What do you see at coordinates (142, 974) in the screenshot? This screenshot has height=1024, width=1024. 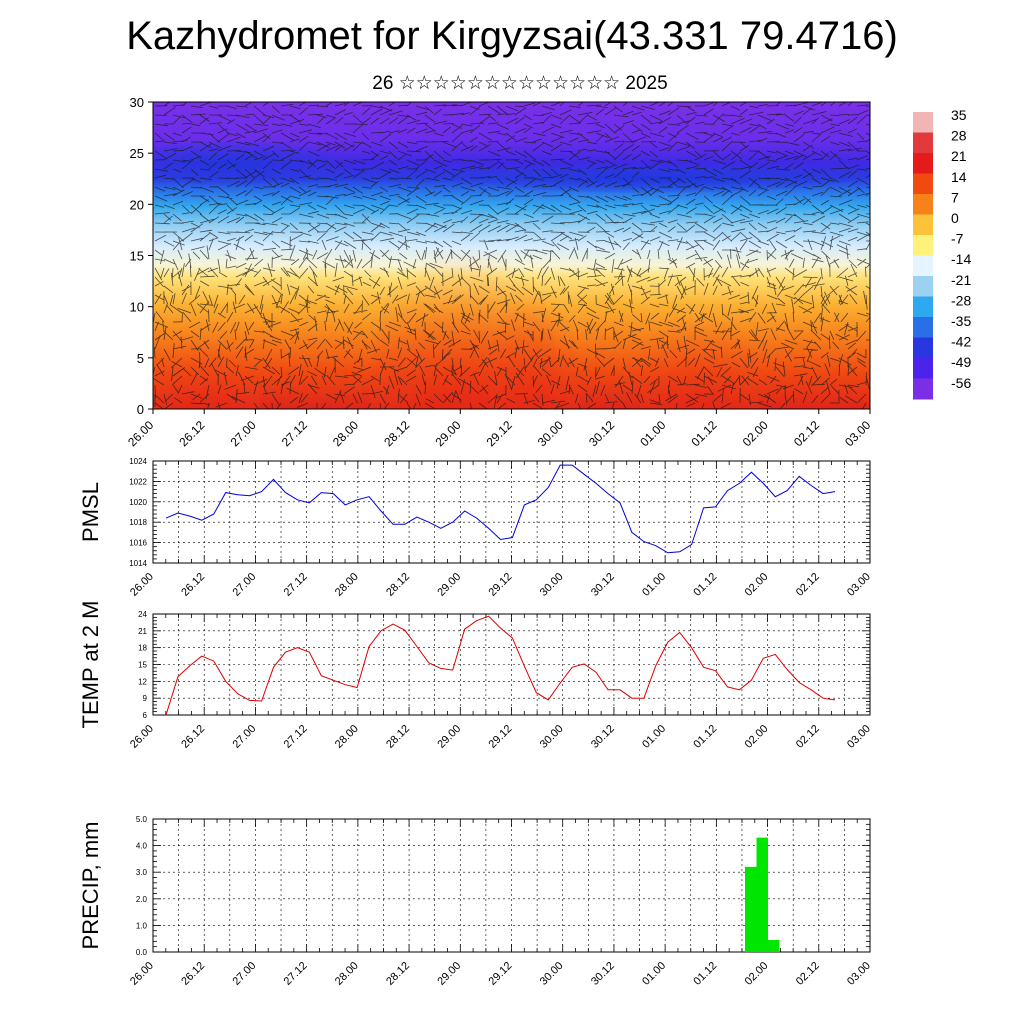 I see `x-tick-label: 26.00` at bounding box center [142, 974].